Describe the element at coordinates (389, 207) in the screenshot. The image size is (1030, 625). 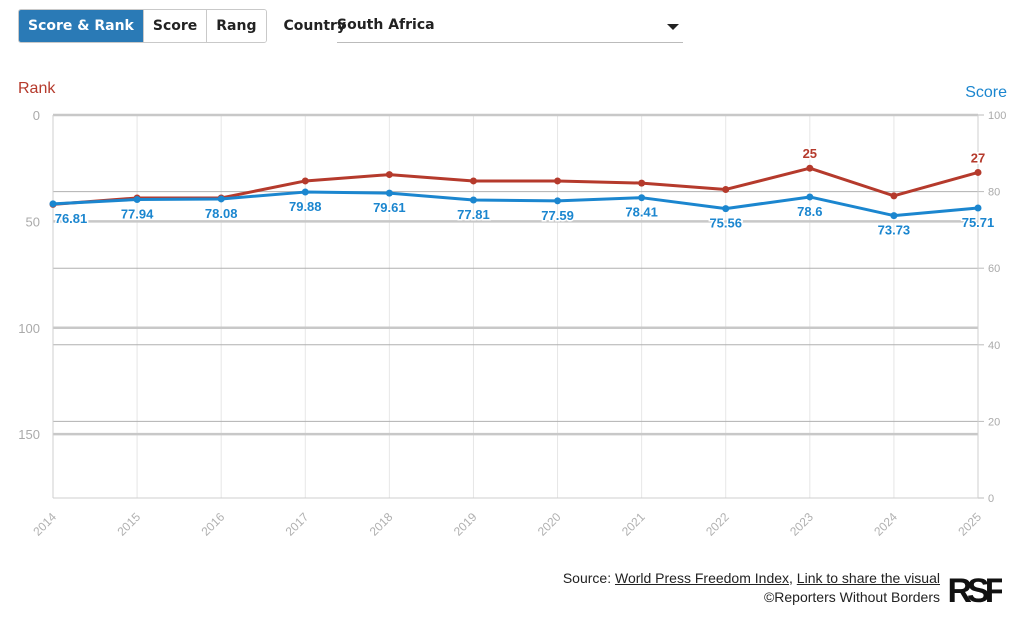
I see `score-data-label: 79.61` at that location.